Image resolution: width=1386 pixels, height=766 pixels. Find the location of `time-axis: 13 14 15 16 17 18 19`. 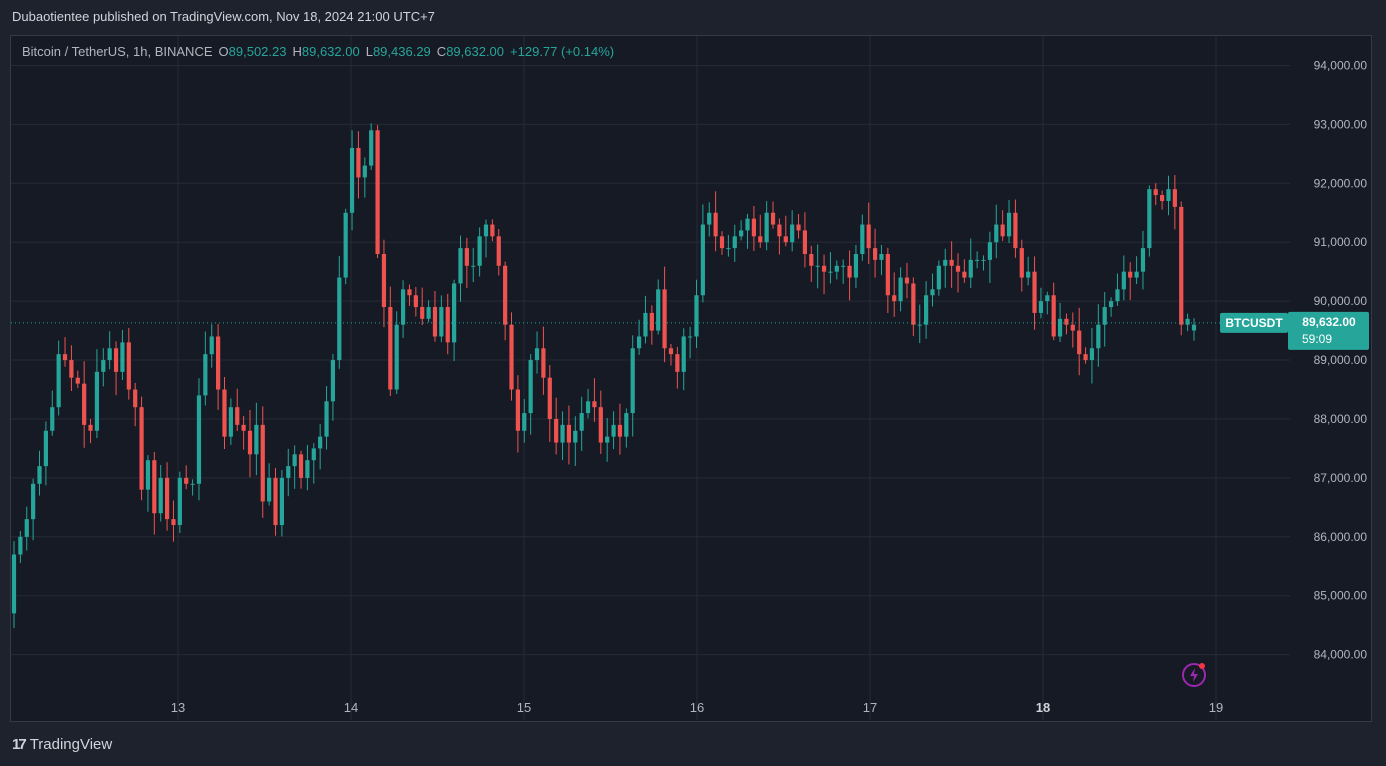

time-axis: 13 14 15 16 17 18 19 is located at coordinates (697, 707).